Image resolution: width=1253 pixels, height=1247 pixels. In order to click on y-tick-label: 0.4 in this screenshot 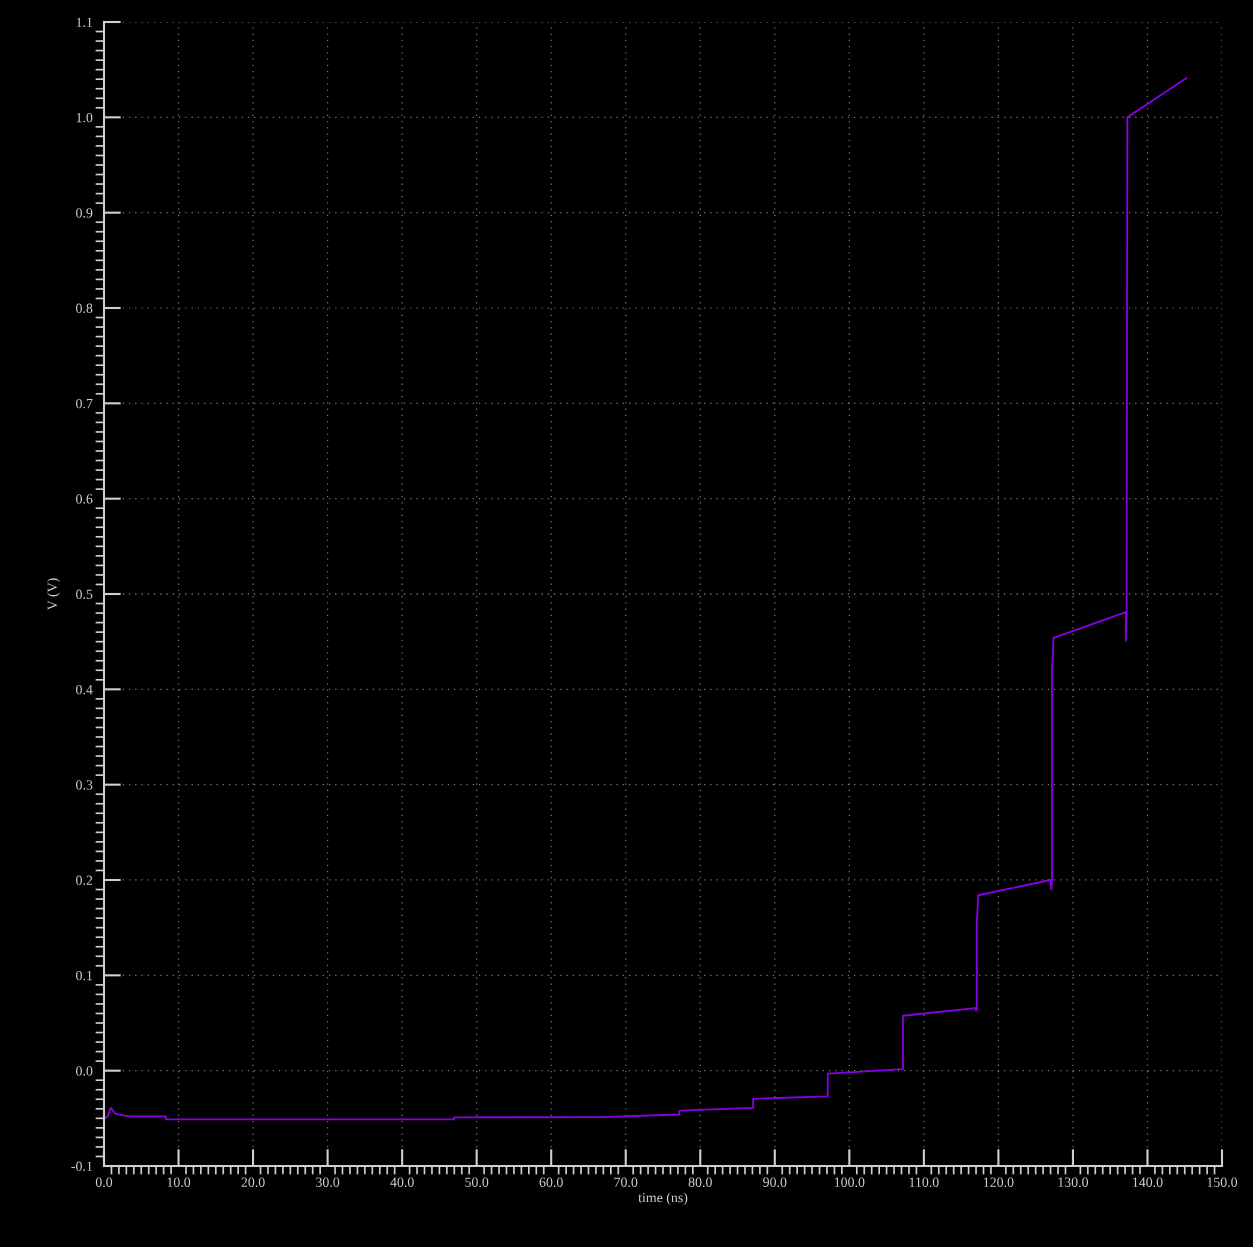, I will do `click(84, 689)`.